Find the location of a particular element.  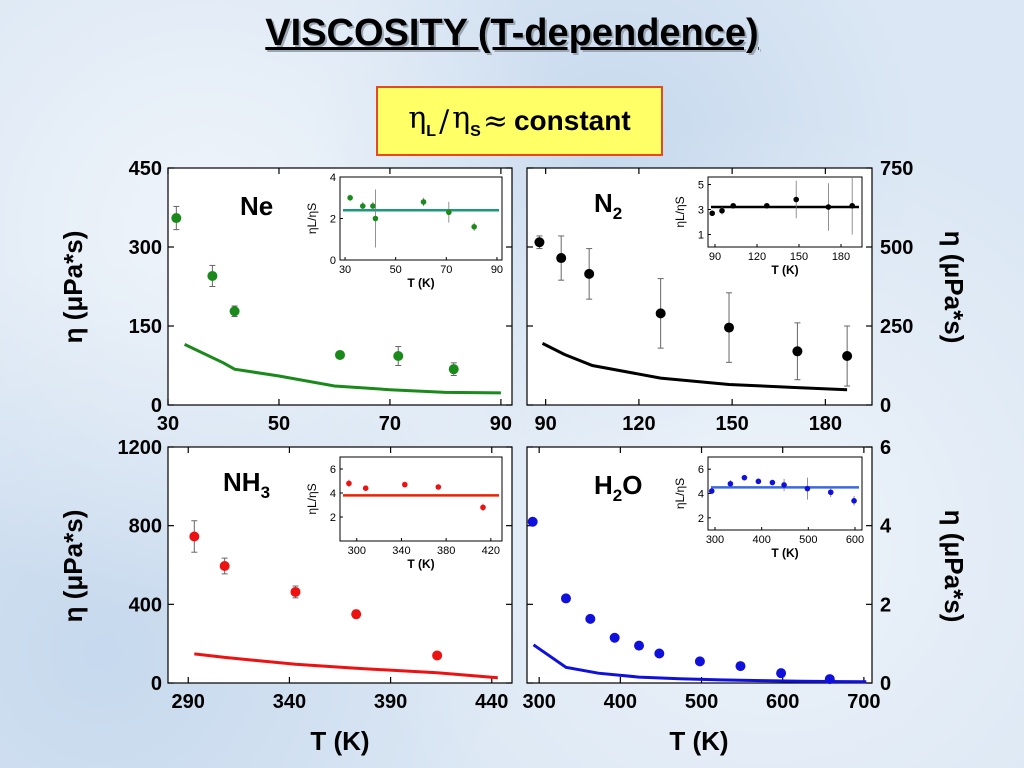

inset-bottom-right: 300 400 500 600 2 4 6 T (K) ηL/ηS is located at coordinates (768, 508).